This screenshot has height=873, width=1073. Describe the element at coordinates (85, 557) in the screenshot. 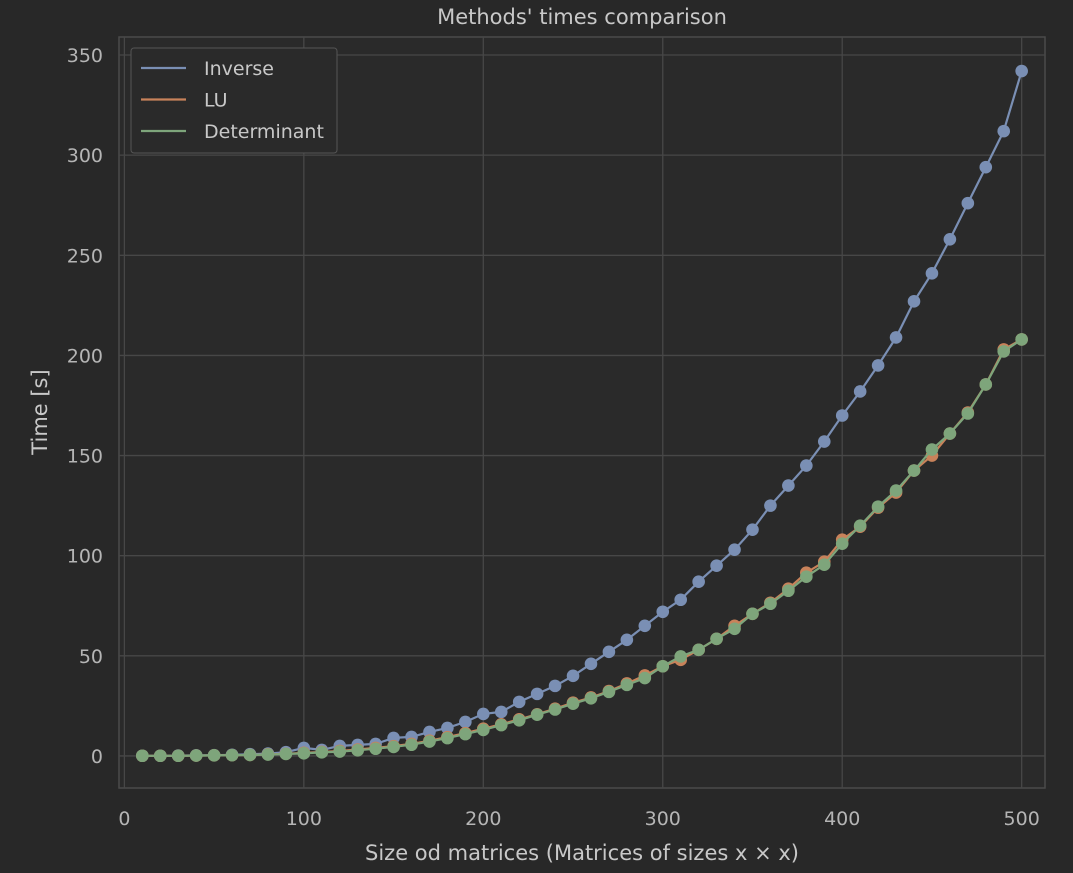

I see `y-tick-label: 100` at that location.